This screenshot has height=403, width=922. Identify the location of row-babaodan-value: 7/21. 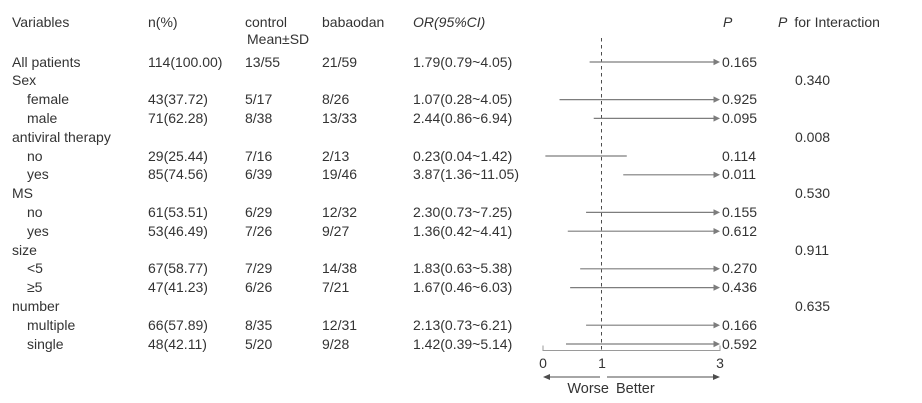
(336, 287).